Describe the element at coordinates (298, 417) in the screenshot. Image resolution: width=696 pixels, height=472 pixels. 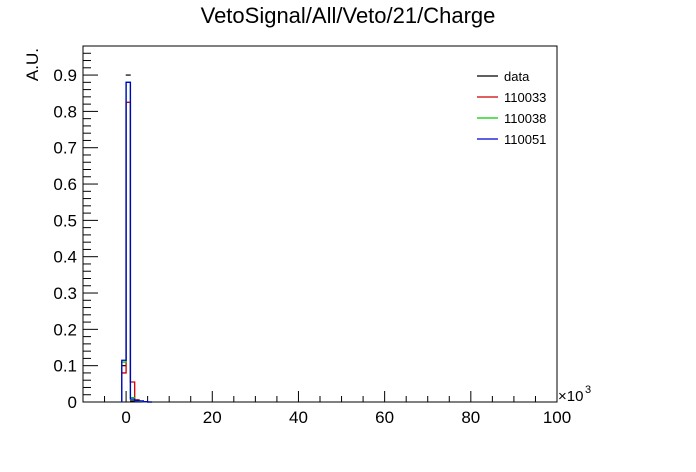
I see `x-tick-label: 40` at that location.